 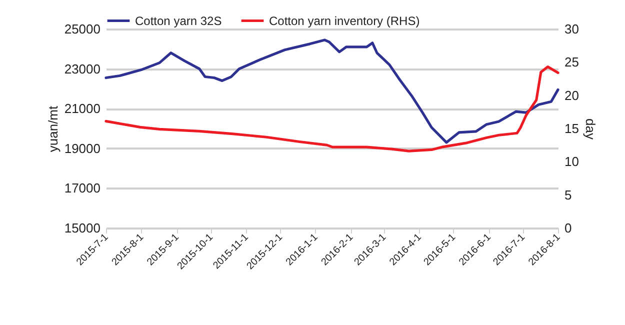 I want to click on y2-tick-label: 20, so click(x=571, y=95).